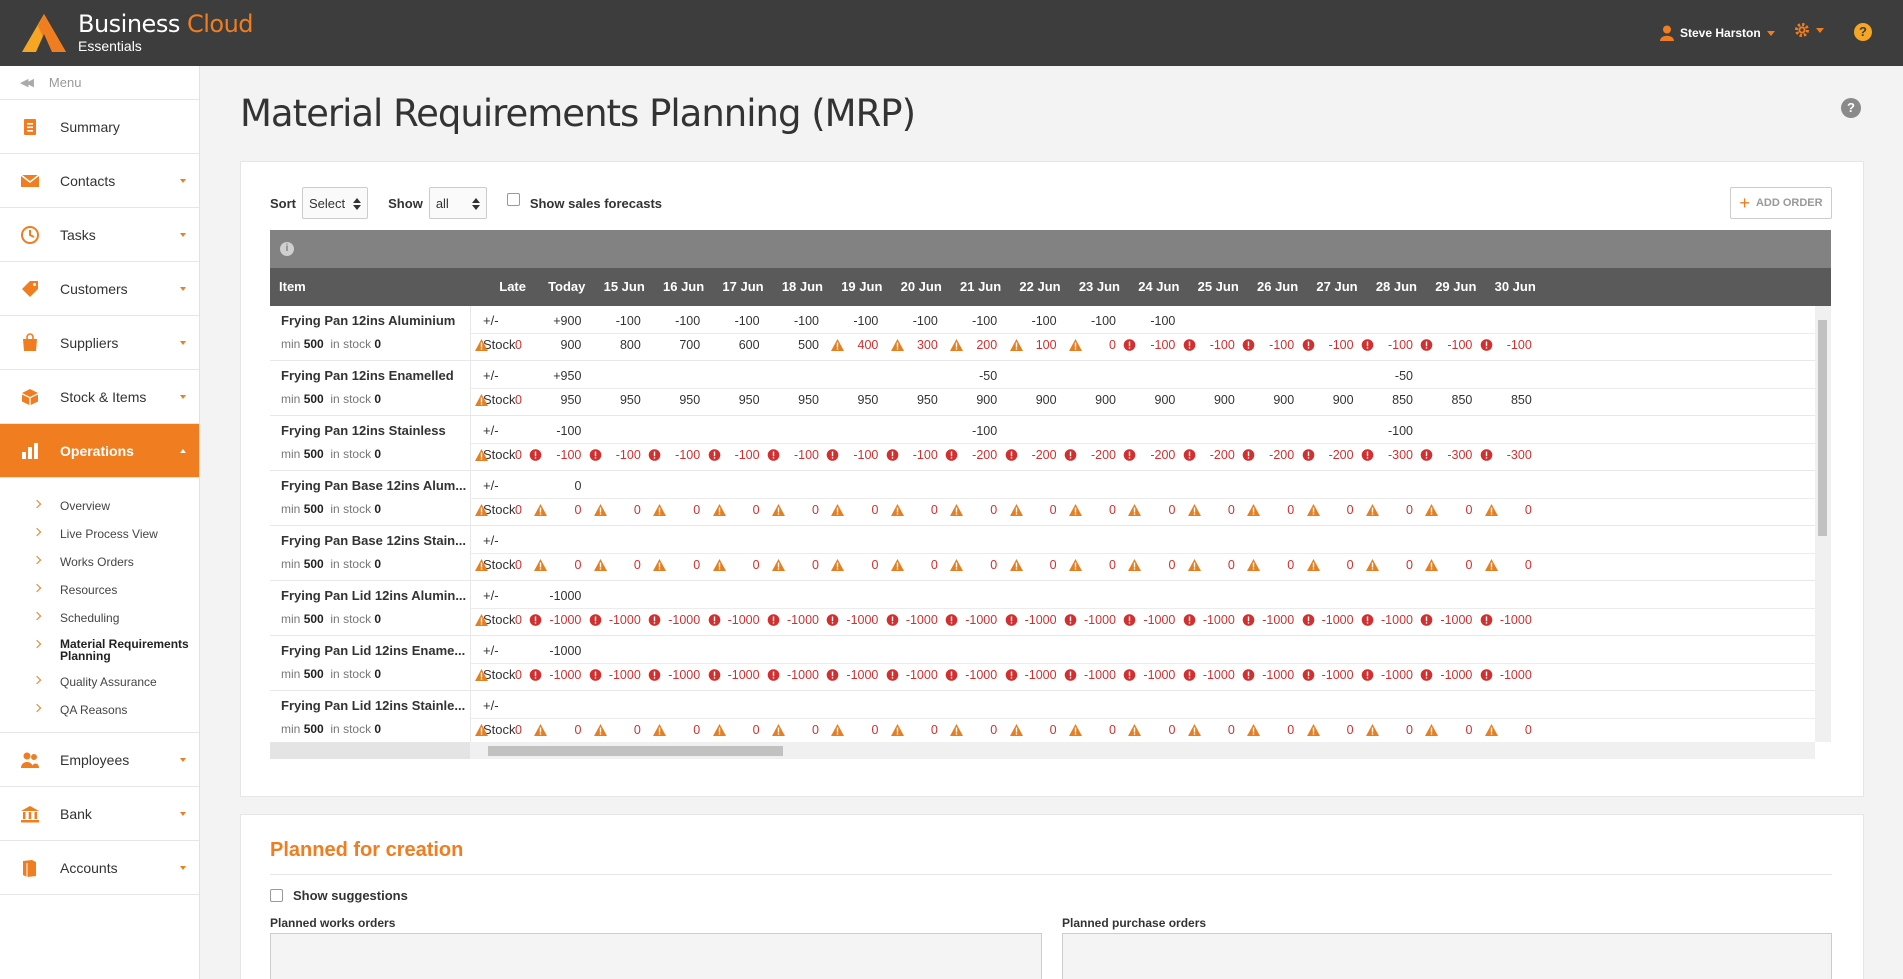 The image size is (1903, 979). What do you see at coordinates (335, 203) in the screenshot?
I see `sort-select: Select` at bounding box center [335, 203].